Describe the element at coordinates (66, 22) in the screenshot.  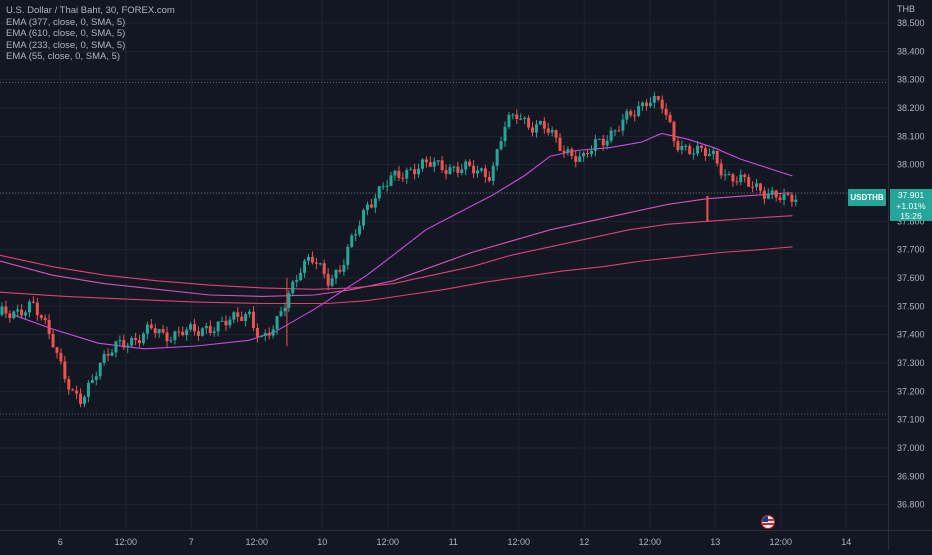
I see `indicator-label: EMA (377, close, 0, SMA, 5)` at that location.